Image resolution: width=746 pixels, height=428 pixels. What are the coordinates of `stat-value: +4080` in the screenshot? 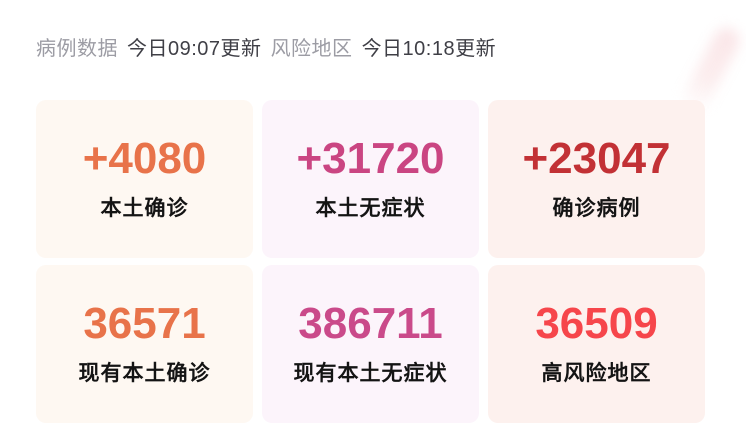 It's located at (144, 159).